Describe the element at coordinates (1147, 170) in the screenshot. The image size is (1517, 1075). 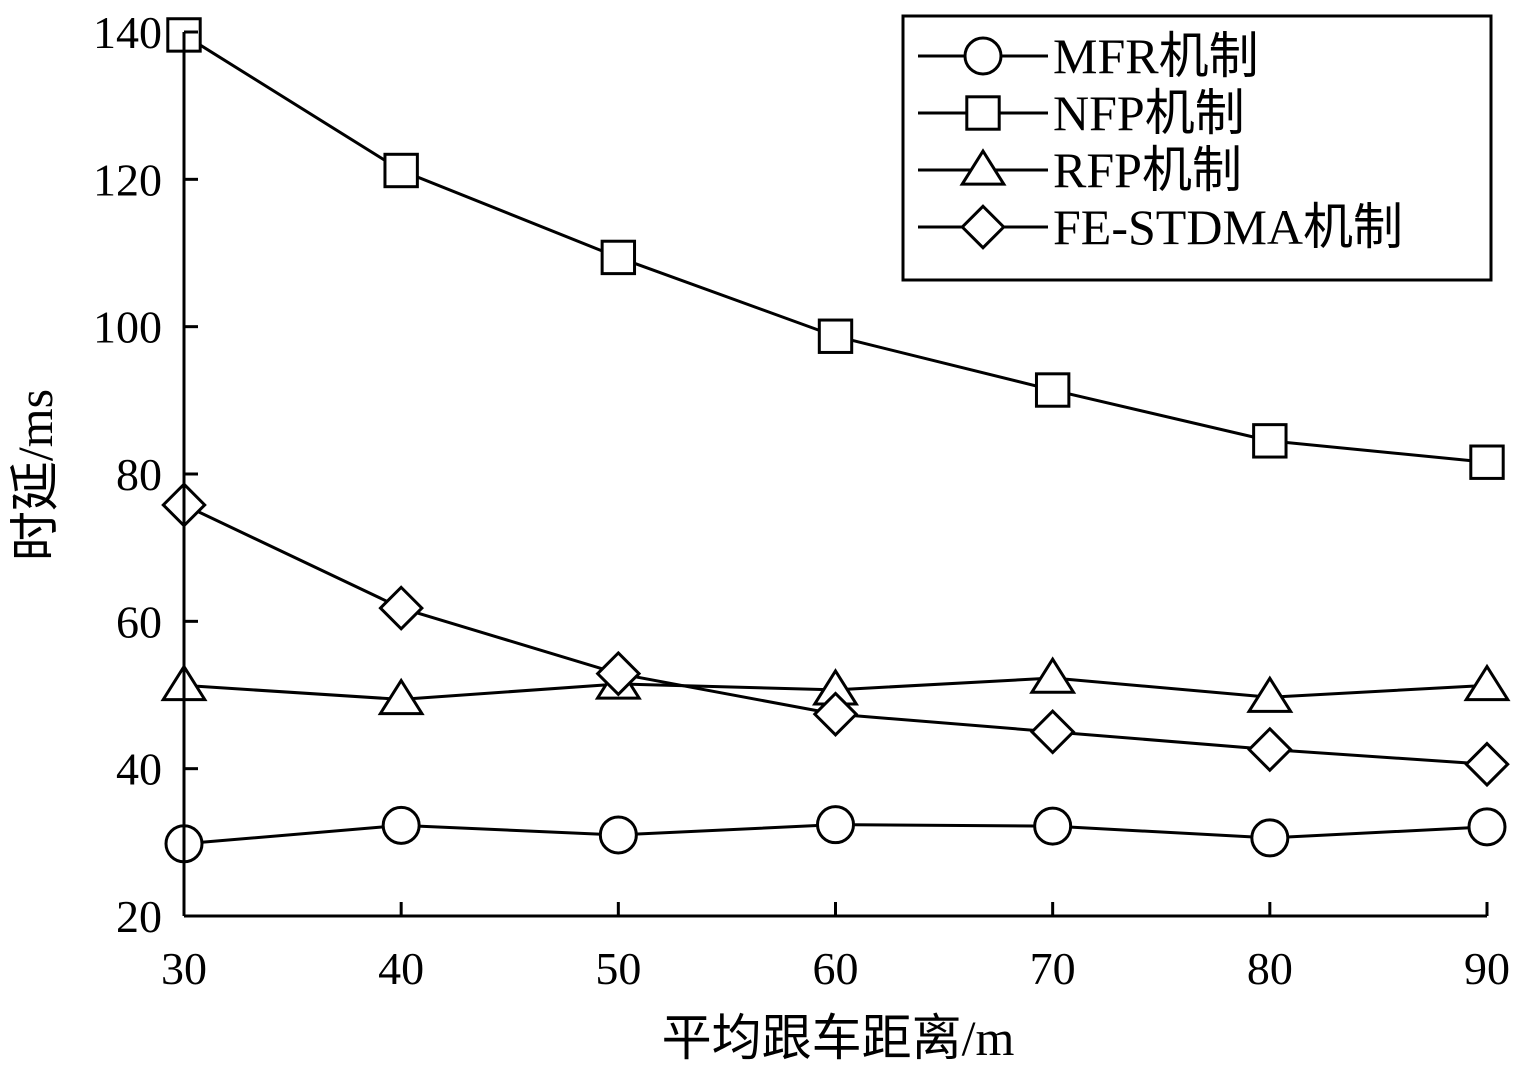
I see `legend-label: RFP机制` at that location.